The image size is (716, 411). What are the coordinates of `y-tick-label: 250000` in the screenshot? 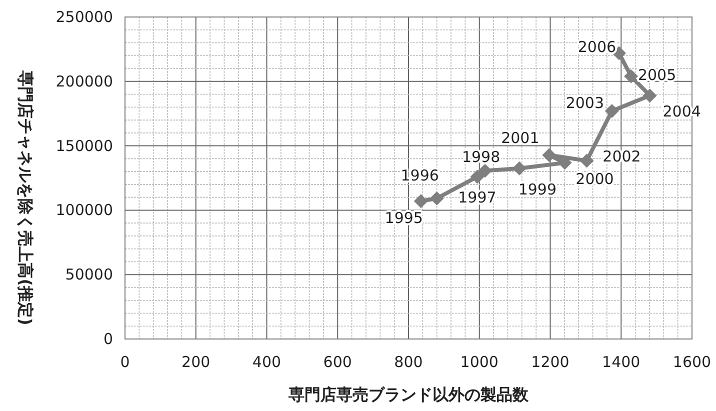 It's located at (84, 17).